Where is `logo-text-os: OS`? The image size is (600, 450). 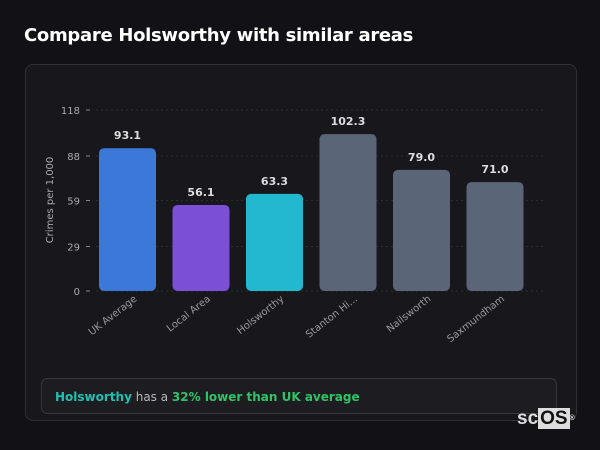
logo-text-os: OS is located at coordinates (554, 418).